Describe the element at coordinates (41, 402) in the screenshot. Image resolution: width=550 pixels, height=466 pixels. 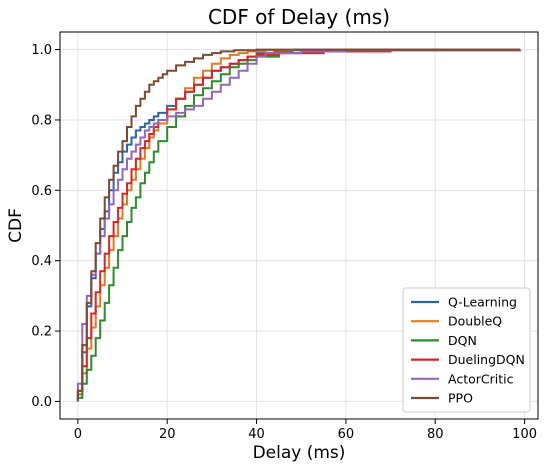
I see `y-tick-label: 0.0` at that location.